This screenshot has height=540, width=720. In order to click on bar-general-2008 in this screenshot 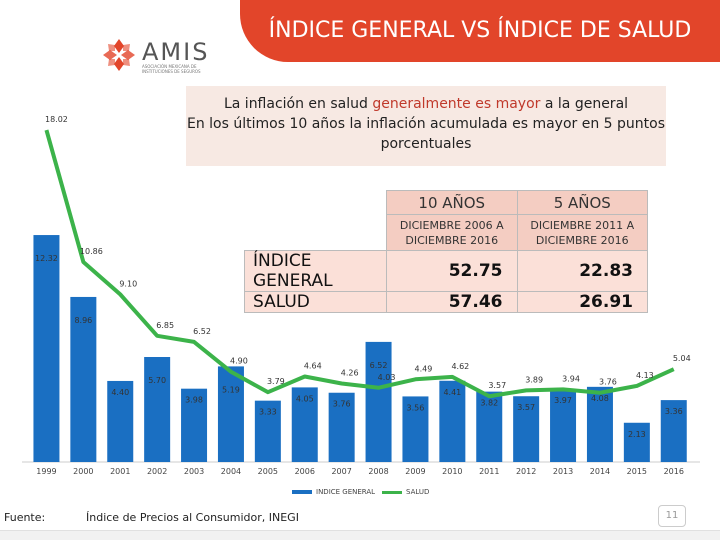, I will do `click(378, 401)`.